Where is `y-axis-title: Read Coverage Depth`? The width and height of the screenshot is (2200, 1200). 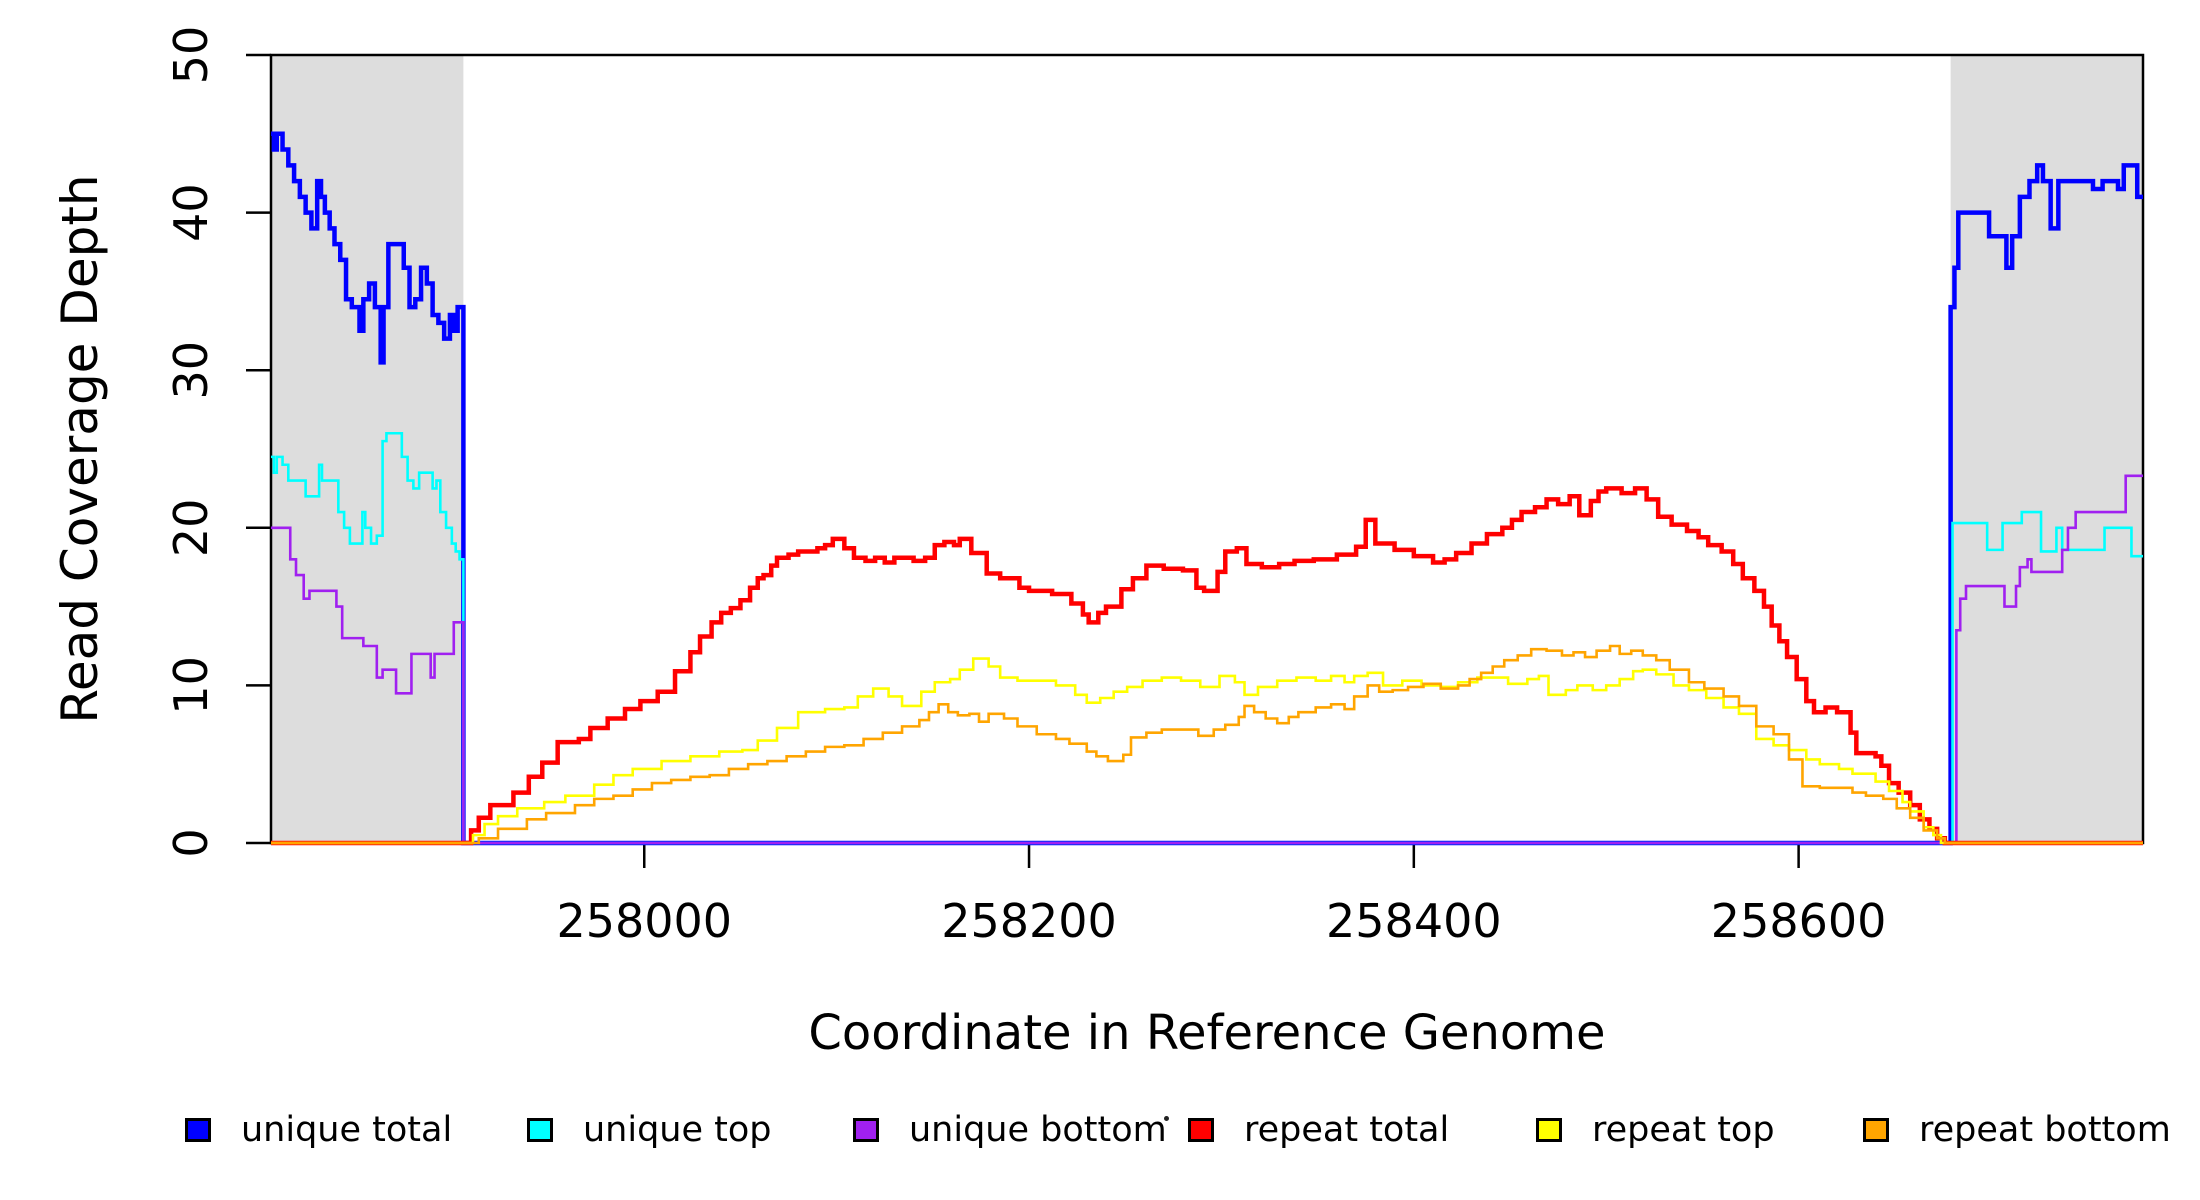 y-axis-title: Read Coverage Depth is located at coordinates (80, 449).